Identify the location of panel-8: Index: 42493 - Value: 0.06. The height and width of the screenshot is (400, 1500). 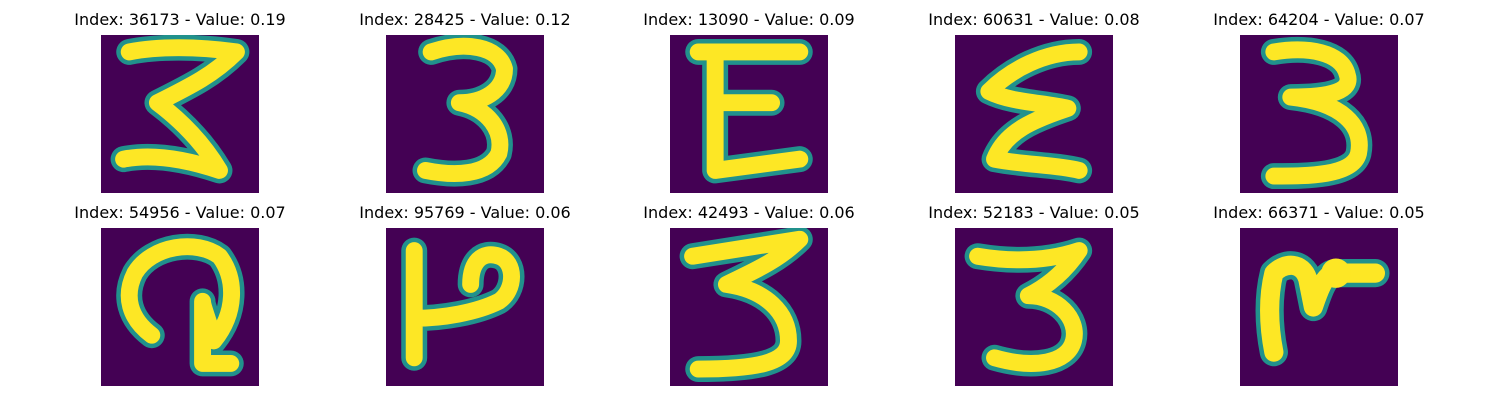
(749, 294).